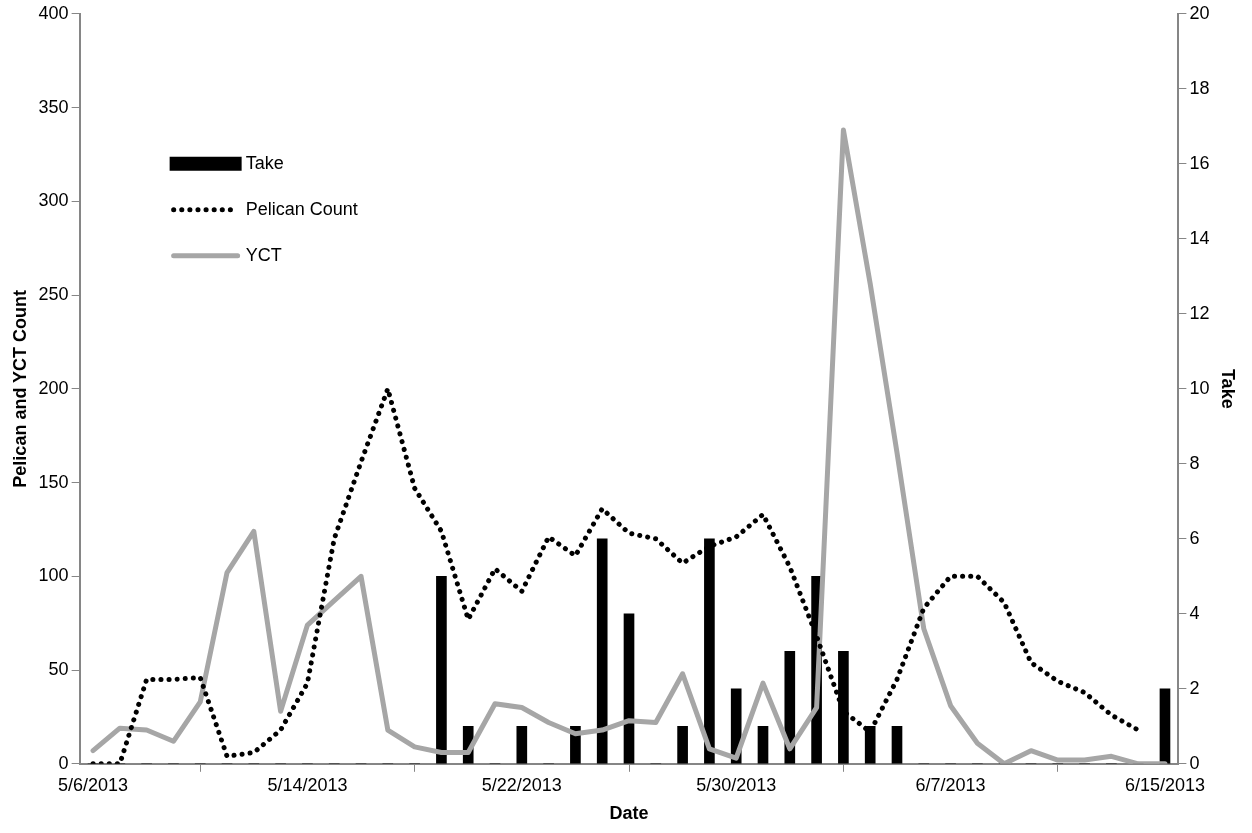 The image size is (1252, 833). I want to click on y2-tick-label: 4, so click(1194, 612).